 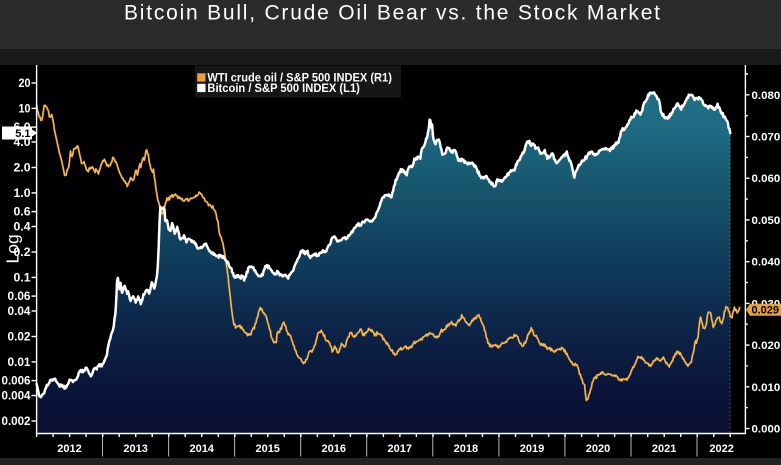 What do you see at coordinates (25, 109) in the screenshot?
I see `svg-text: 10` at bounding box center [25, 109].